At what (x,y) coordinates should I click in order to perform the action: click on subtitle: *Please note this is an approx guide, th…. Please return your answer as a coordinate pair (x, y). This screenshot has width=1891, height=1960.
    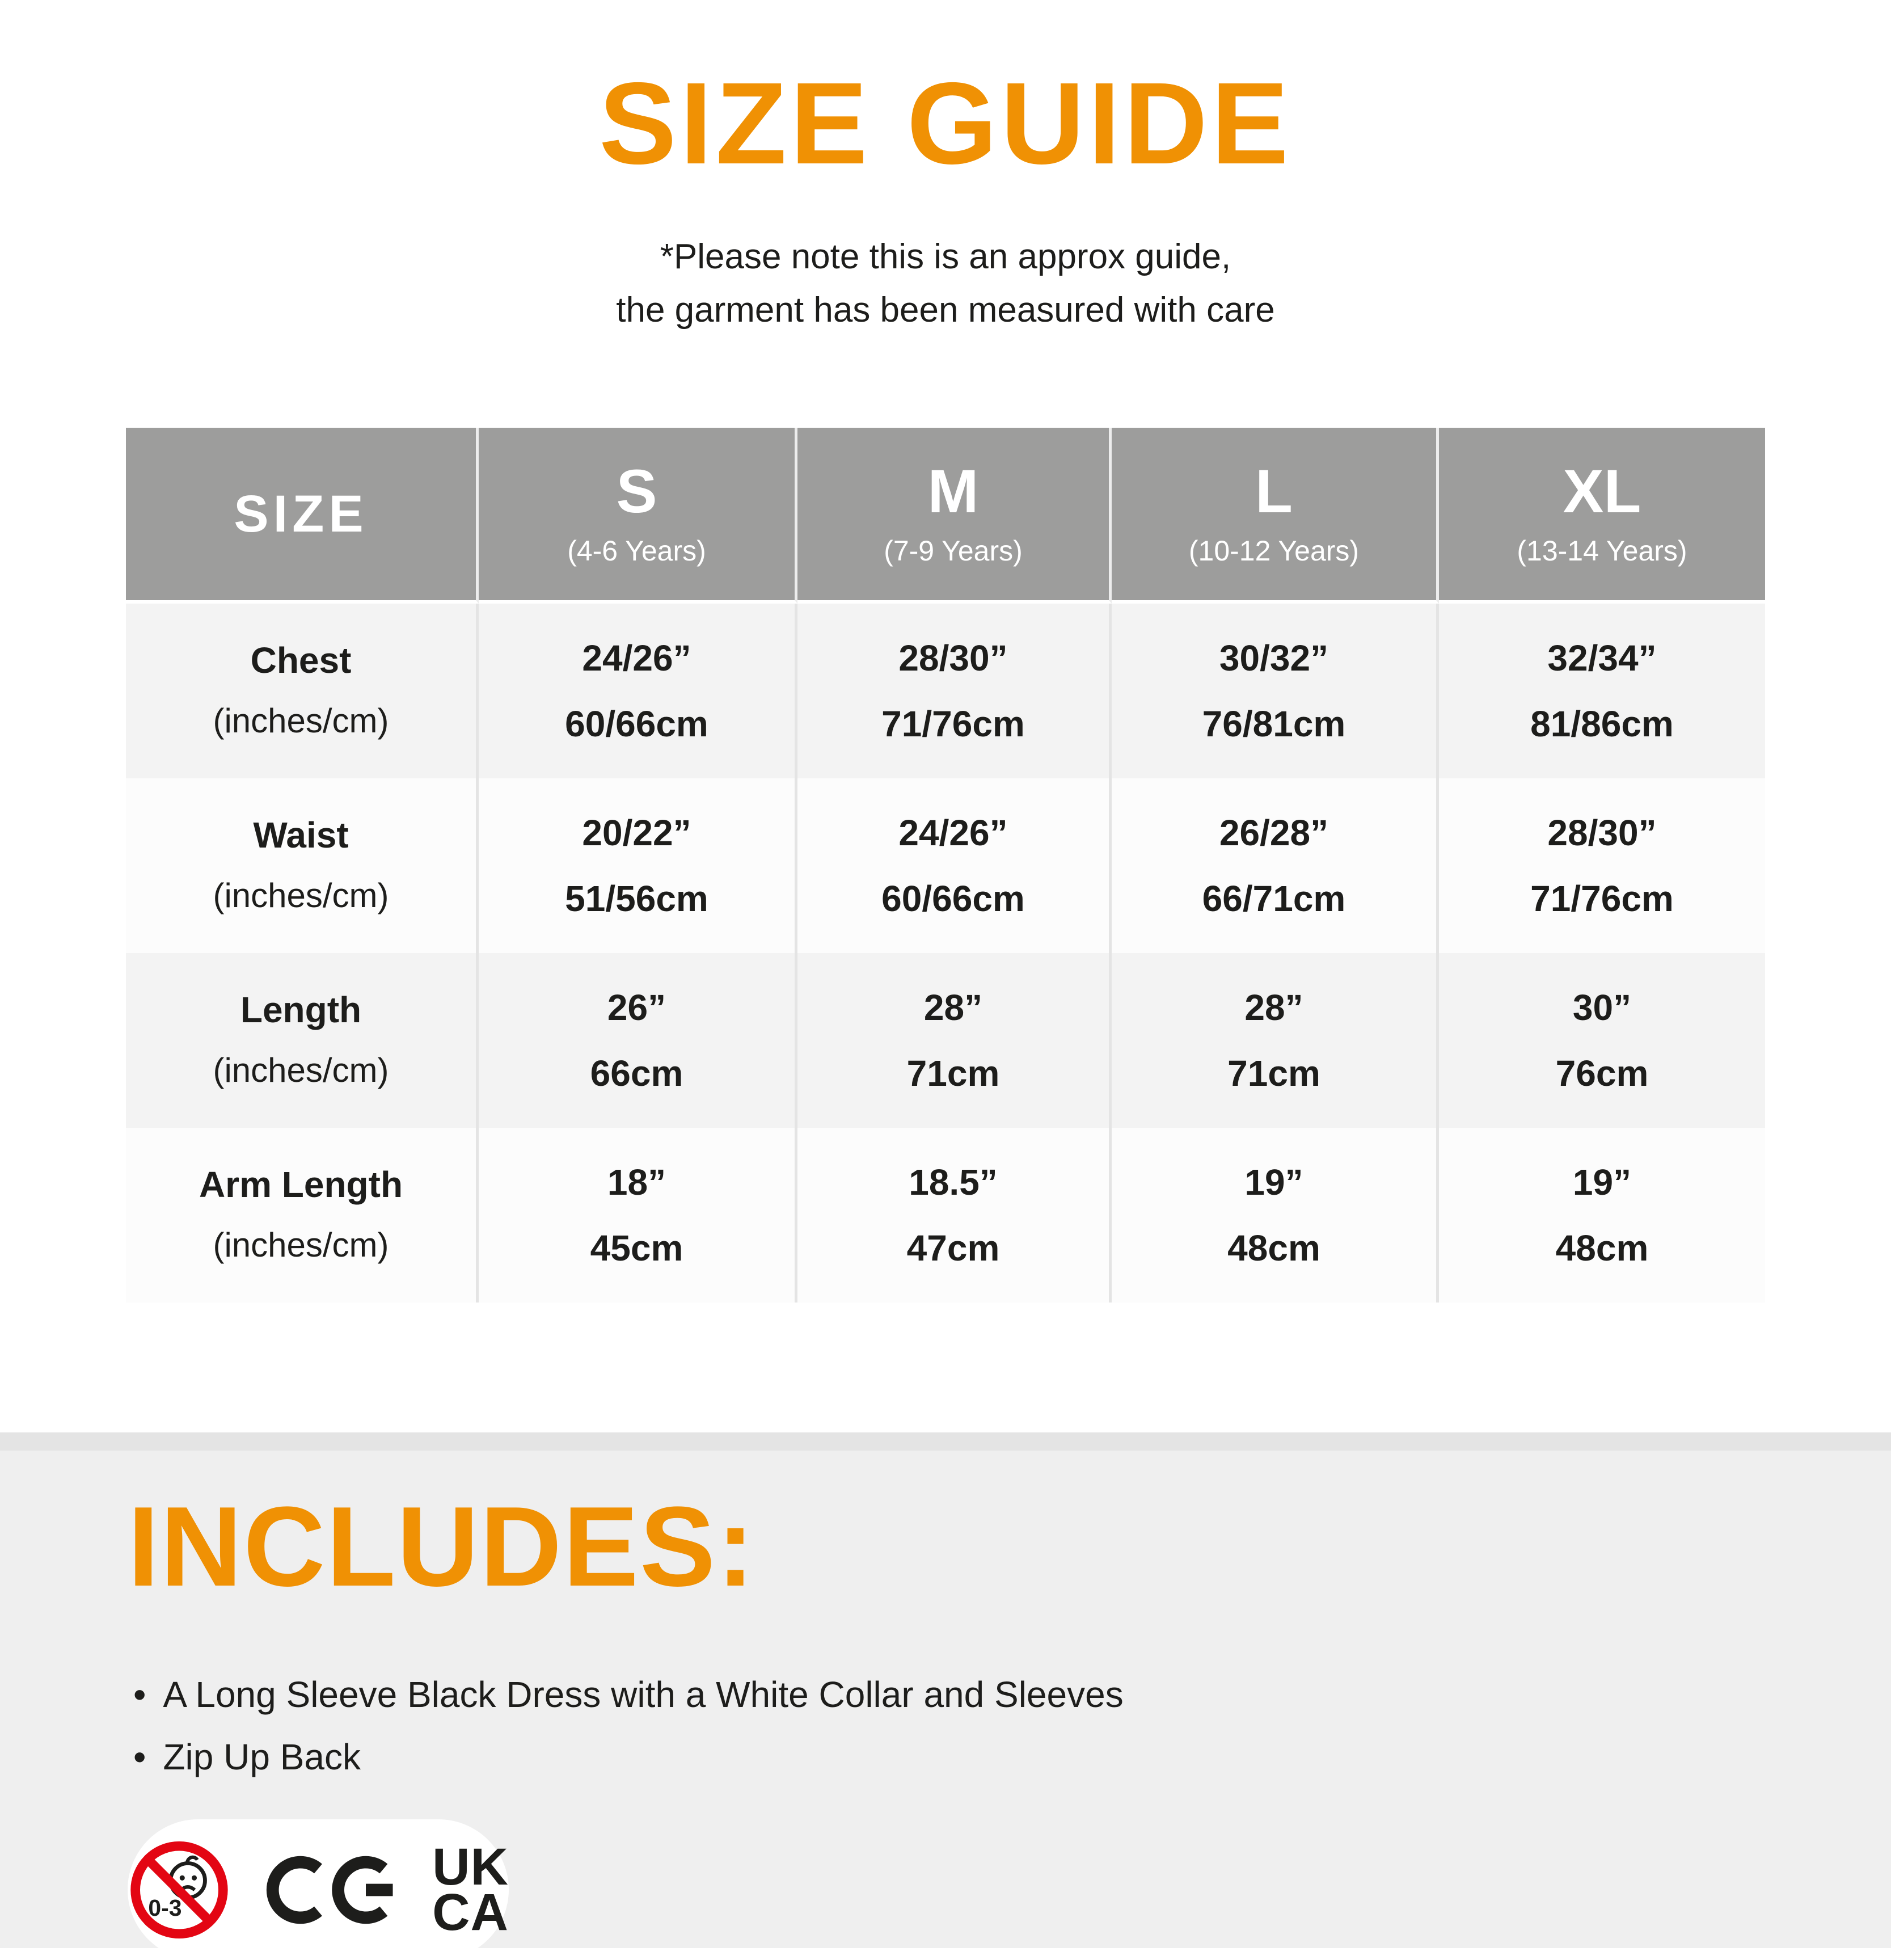
    Looking at the image, I should click on (945, 283).